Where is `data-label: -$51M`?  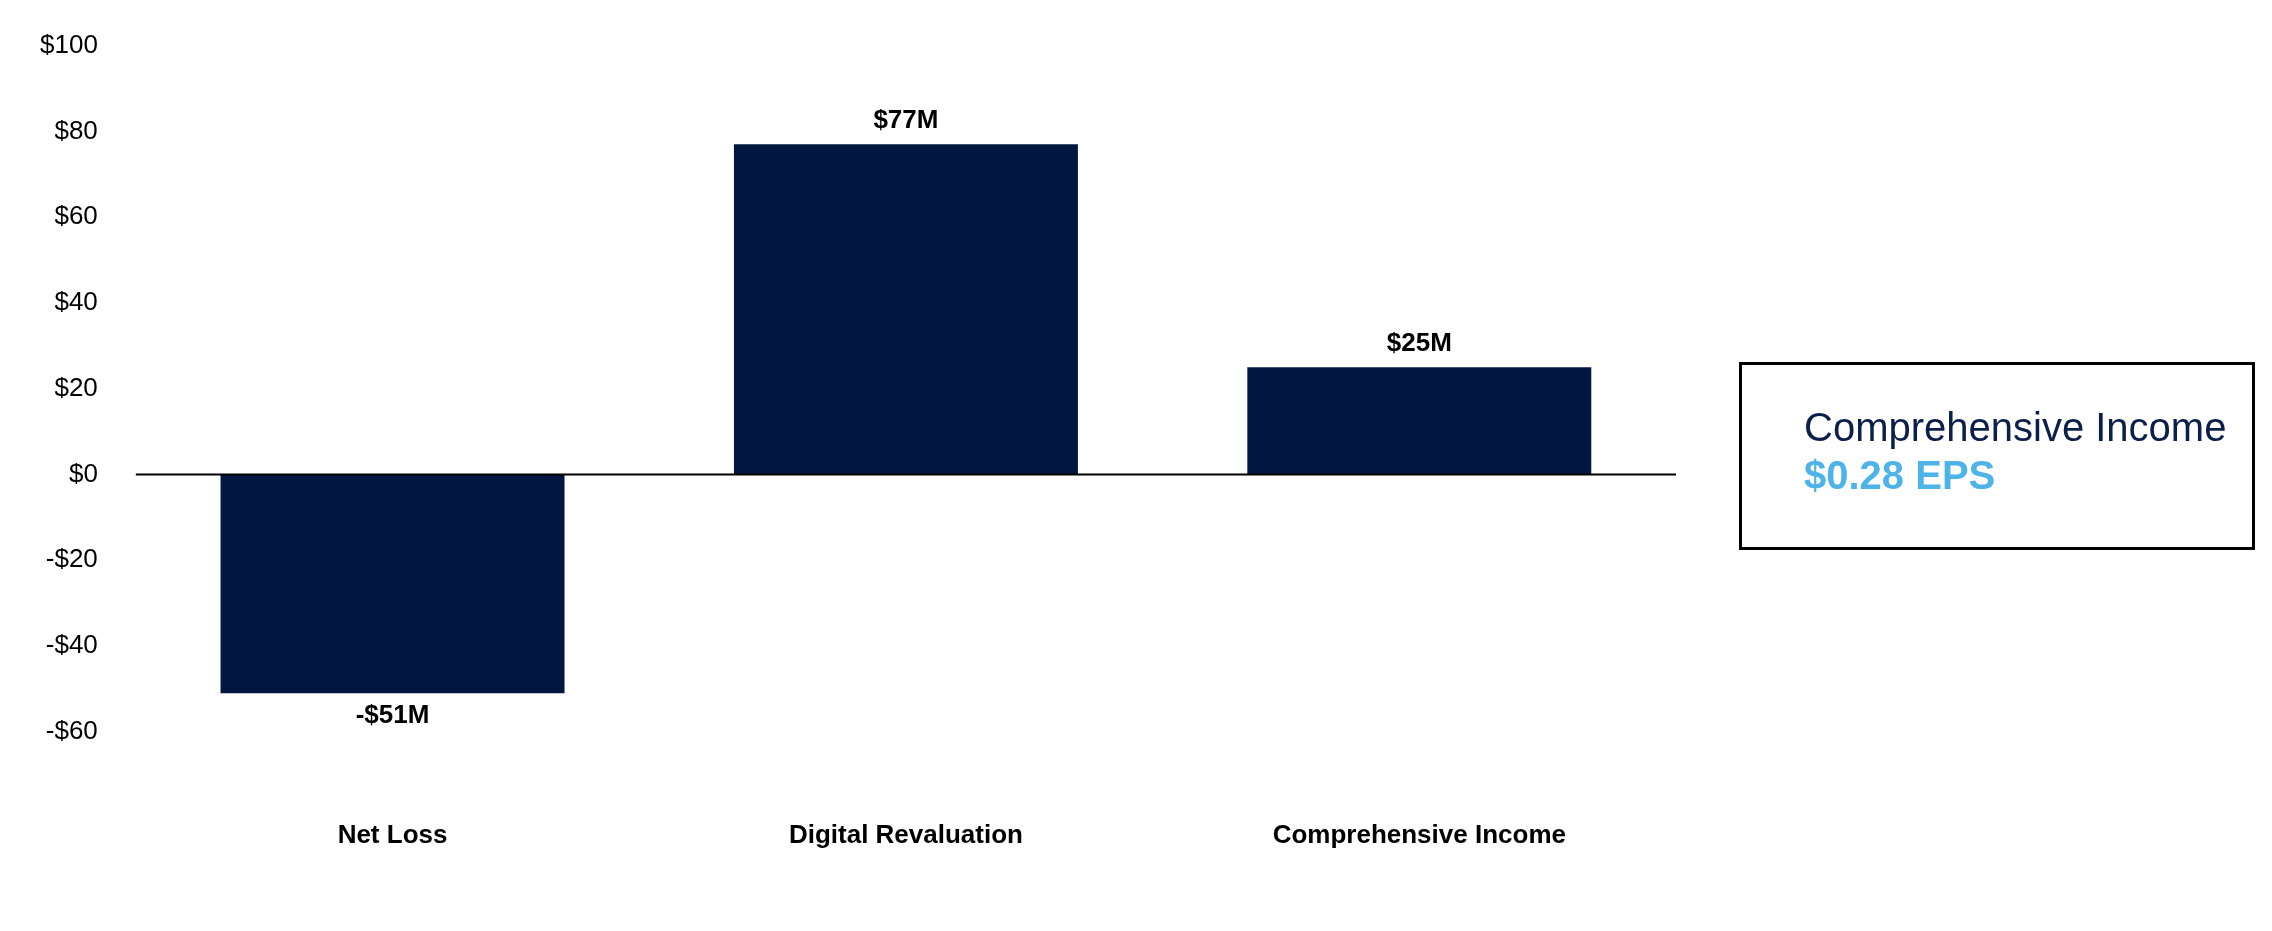
data-label: -$51M is located at coordinates (392, 714).